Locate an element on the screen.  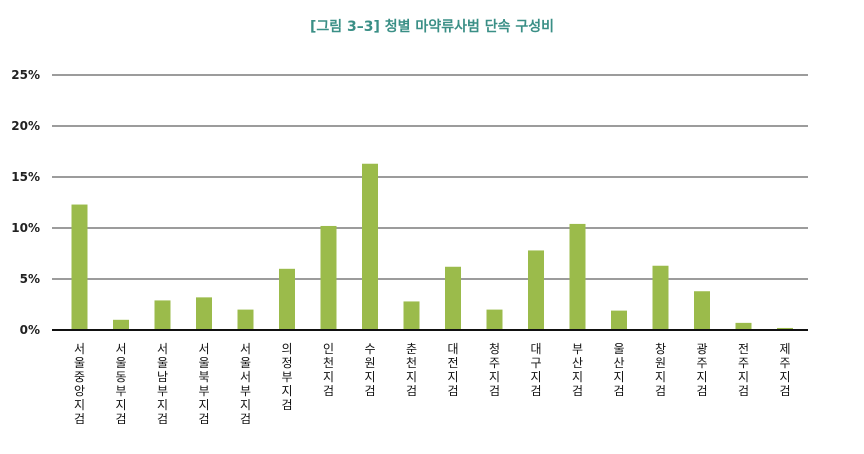
y-tick-label: 20% is located at coordinates (25, 126).